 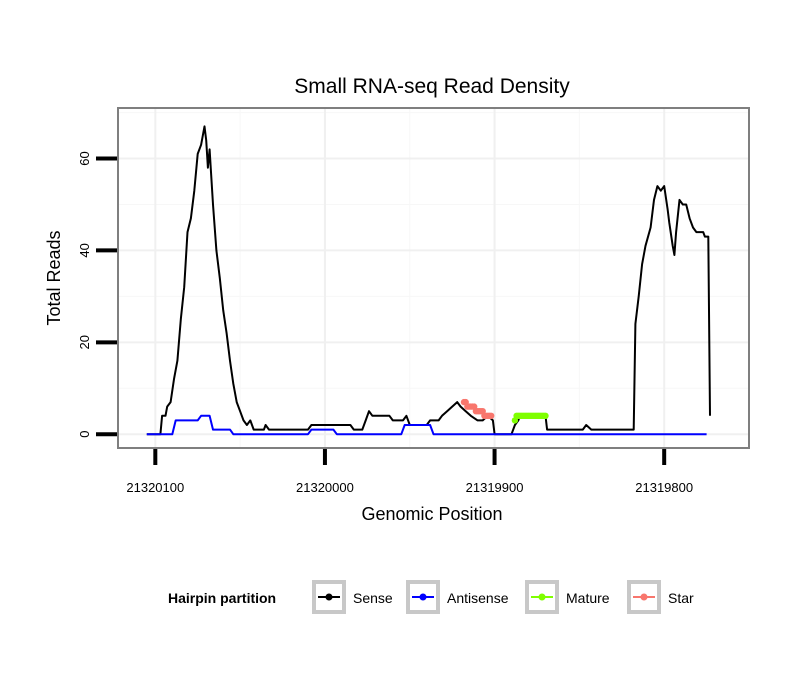 What do you see at coordinates (588, 598) in the screenshot?
I see `legend-label: Mature` at bounding box center [588, 598].